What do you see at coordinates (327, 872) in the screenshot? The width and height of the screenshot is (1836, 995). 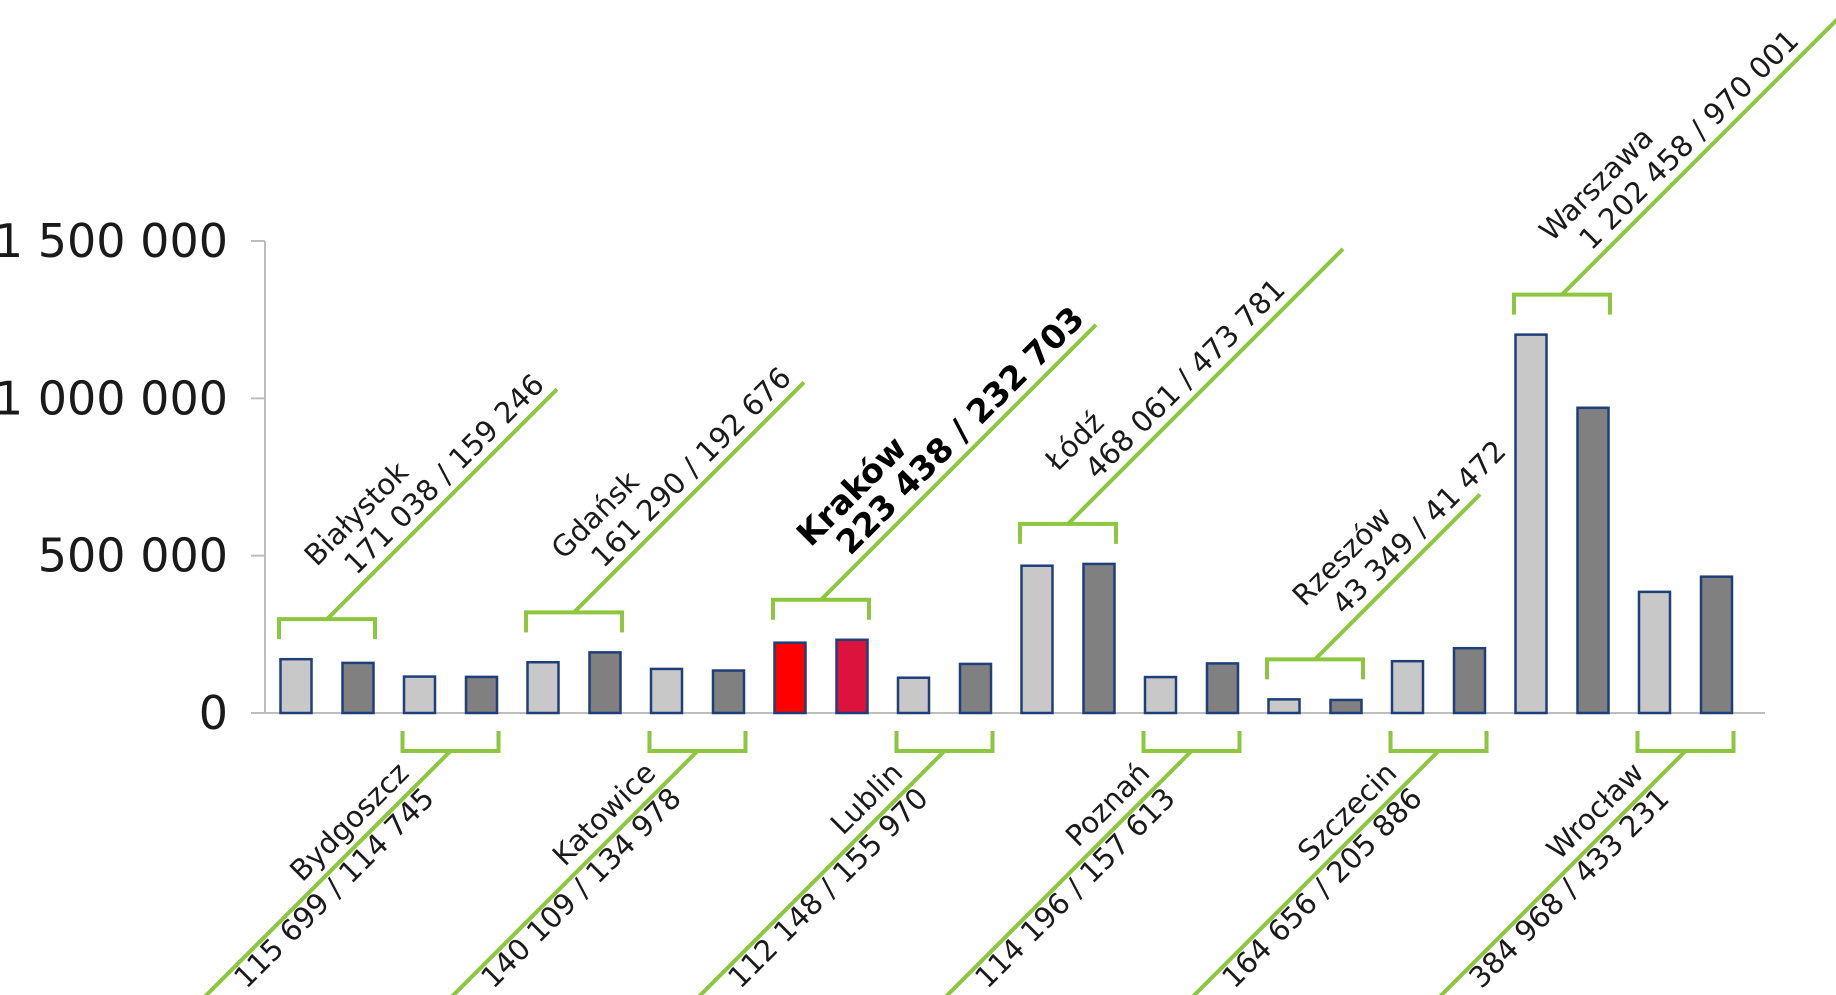 I see `leader-line-bydgoszcz` at bounding box center [327, 872].